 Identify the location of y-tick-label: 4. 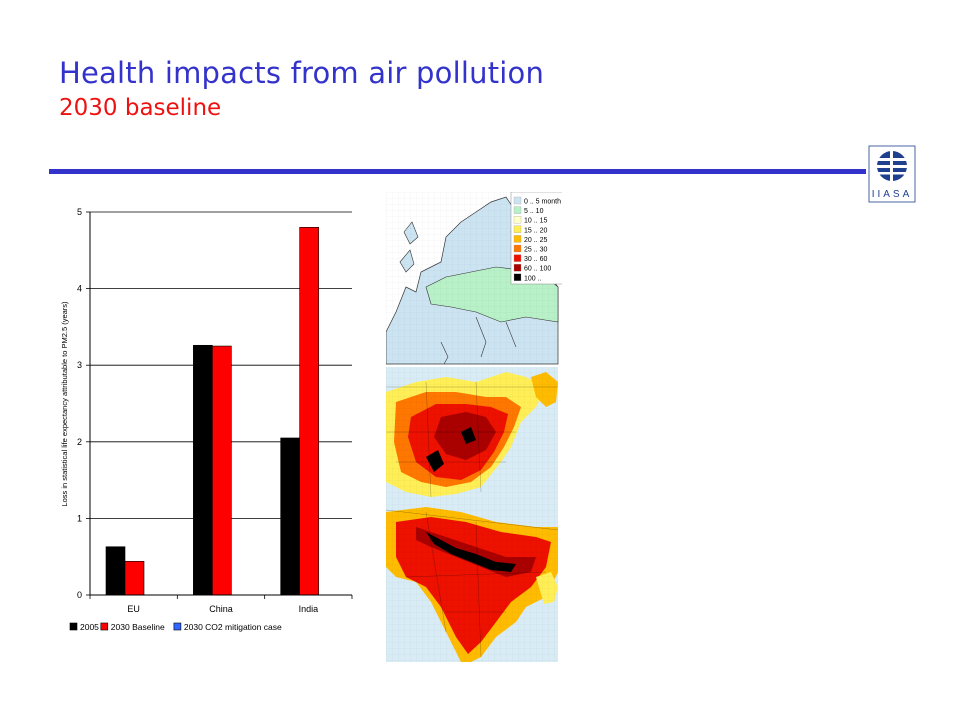
(79, 289).